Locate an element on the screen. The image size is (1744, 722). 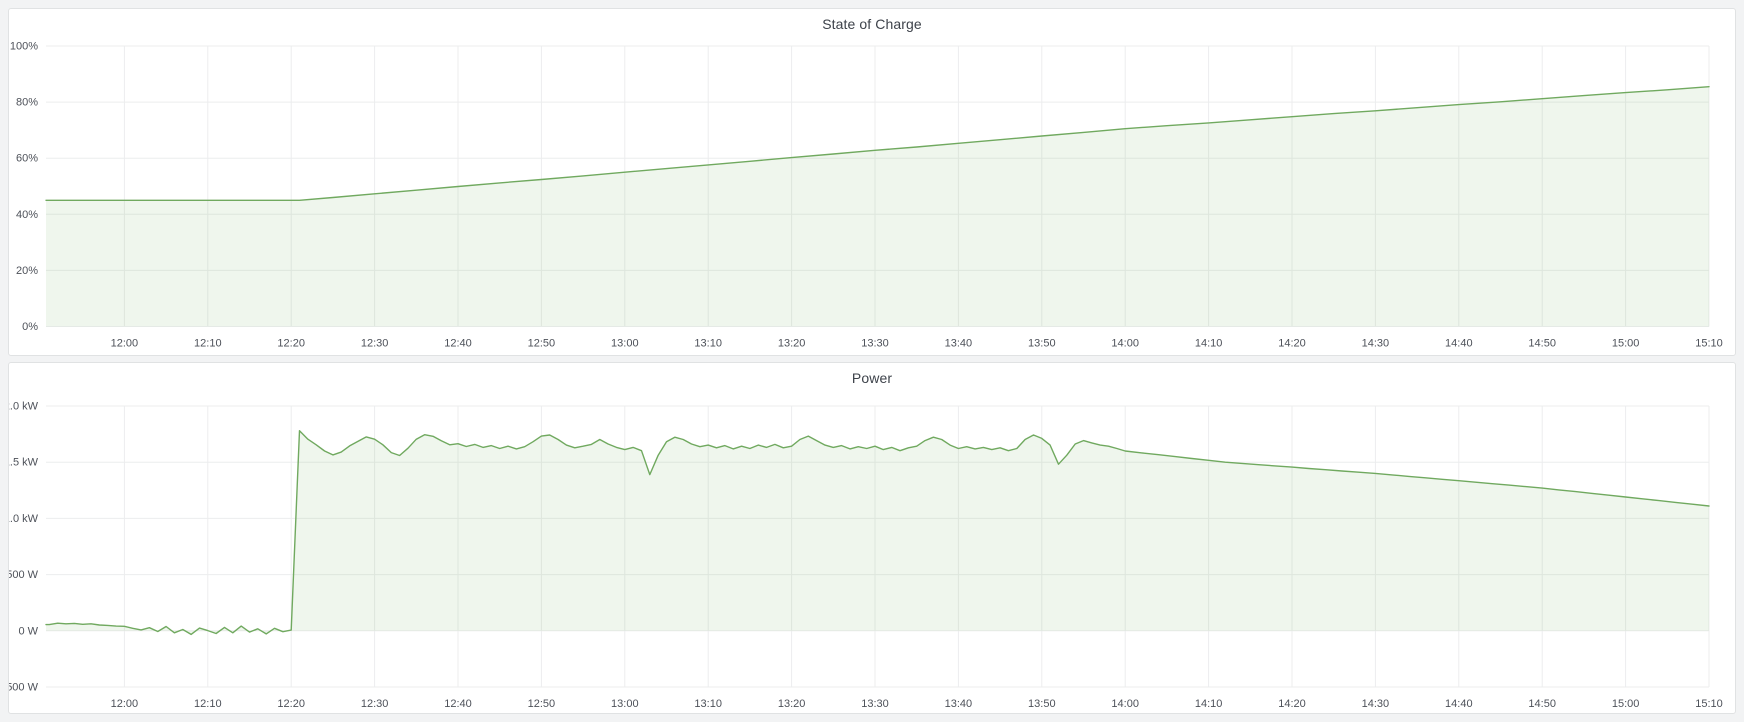
y-axis-tick-label: 20% is located at coordinates (27, 271).